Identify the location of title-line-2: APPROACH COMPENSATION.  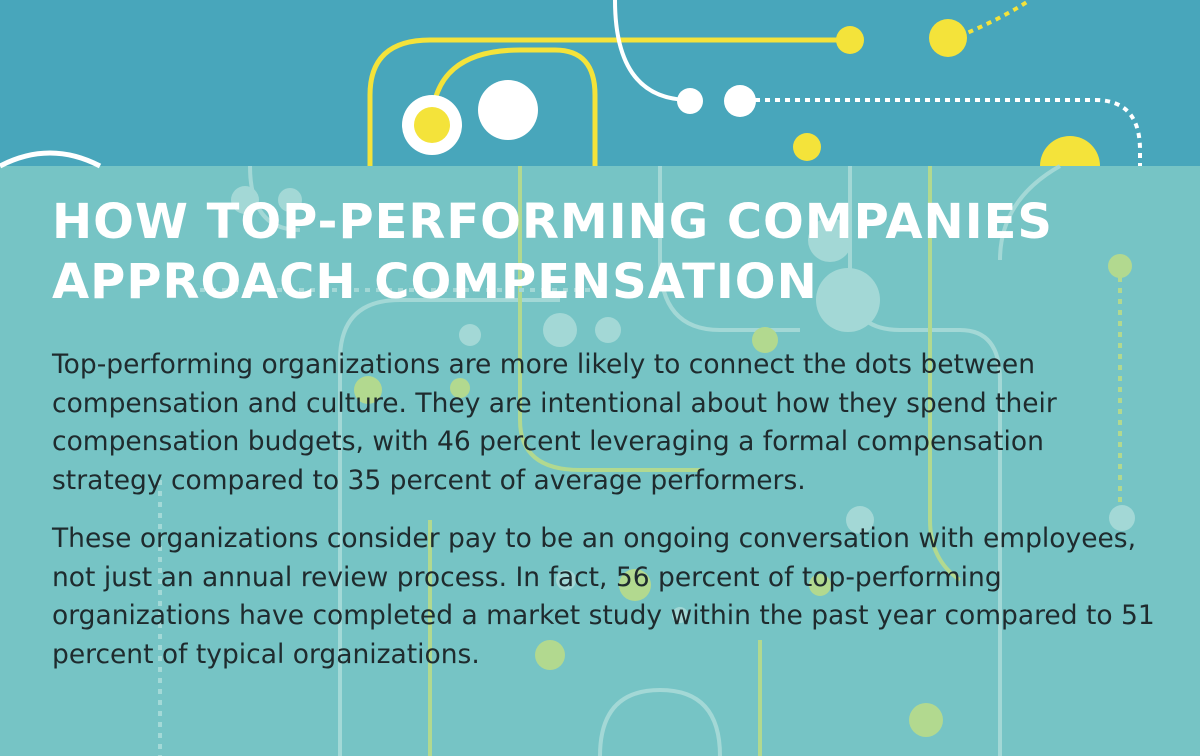
(435, 282).